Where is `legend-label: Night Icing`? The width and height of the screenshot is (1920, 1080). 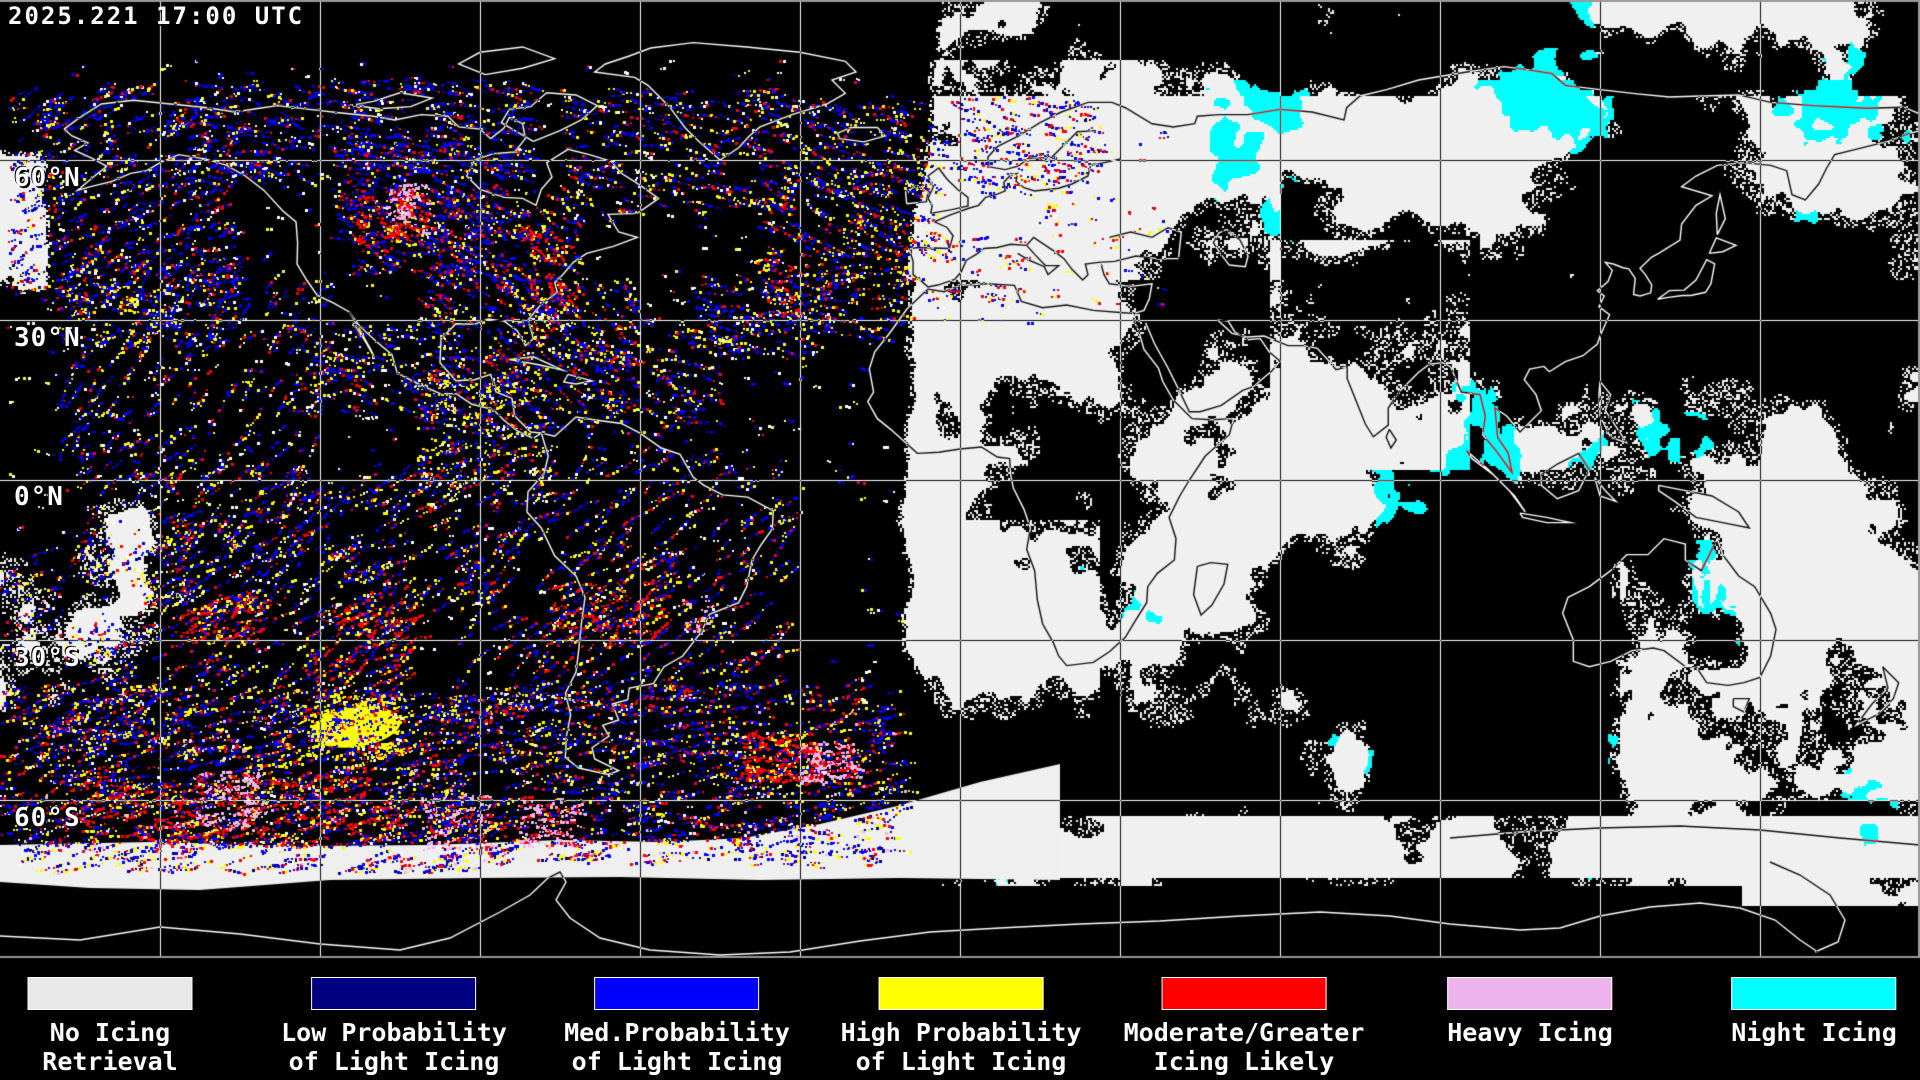 legend-label: Night Icing is located at coordinates (1814, 1032).